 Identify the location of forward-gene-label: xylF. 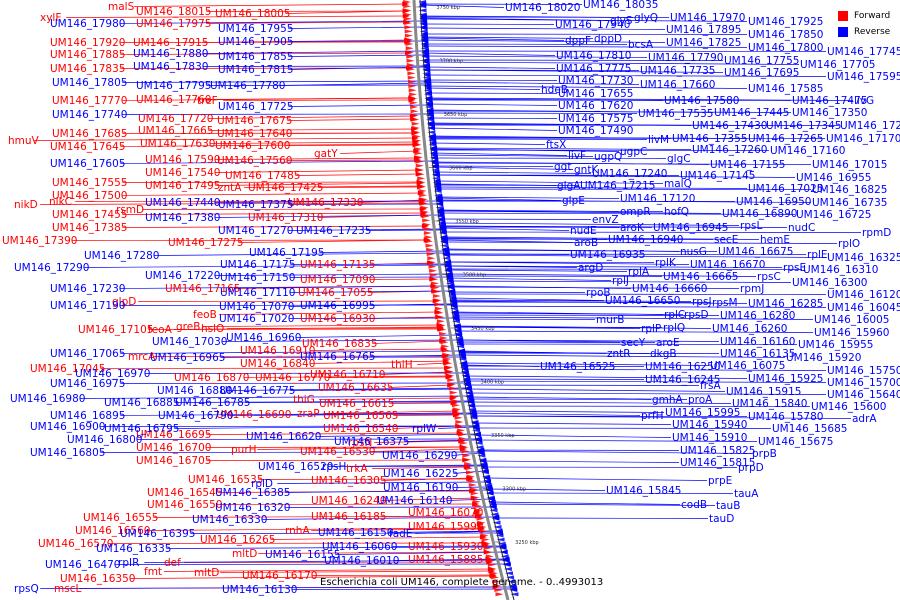
(50, 18).